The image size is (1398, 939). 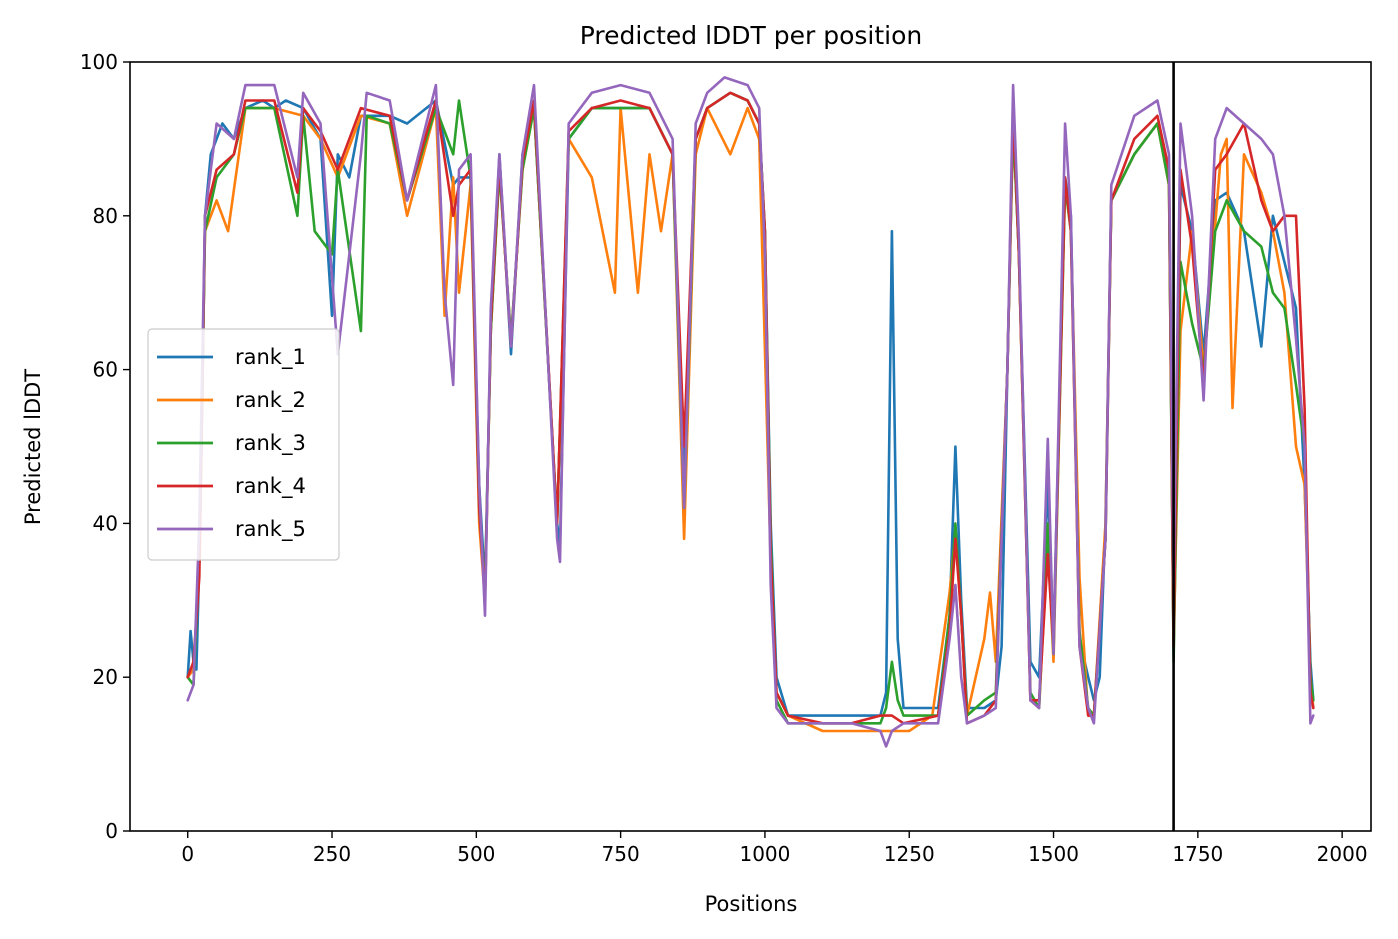 I want to click on x-tick-label: 1250, so click(x=909, y=854).